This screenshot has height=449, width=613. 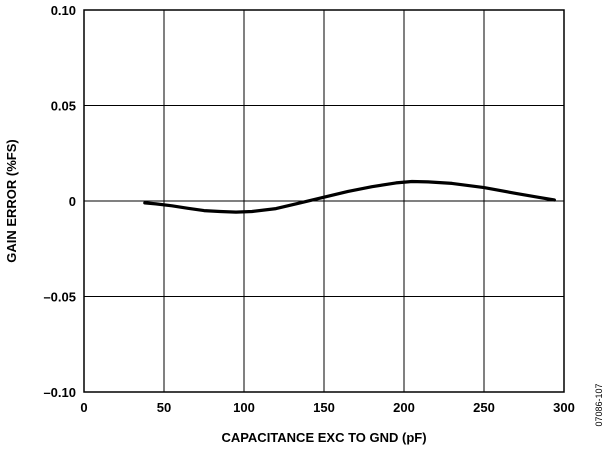 What do you see at coordinates (59, 201) in the screenshot?
I see `y-tick-labels: 0.10 0.05 0 –0.05 –0.10` at bounding box center [59, 201].